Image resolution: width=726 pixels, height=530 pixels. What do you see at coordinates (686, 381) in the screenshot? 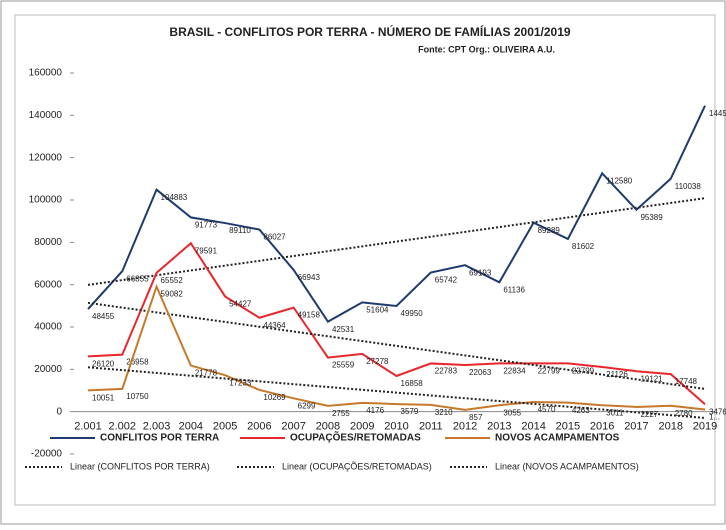
I see `data-label: 17748` at bounding box center [686, 381].